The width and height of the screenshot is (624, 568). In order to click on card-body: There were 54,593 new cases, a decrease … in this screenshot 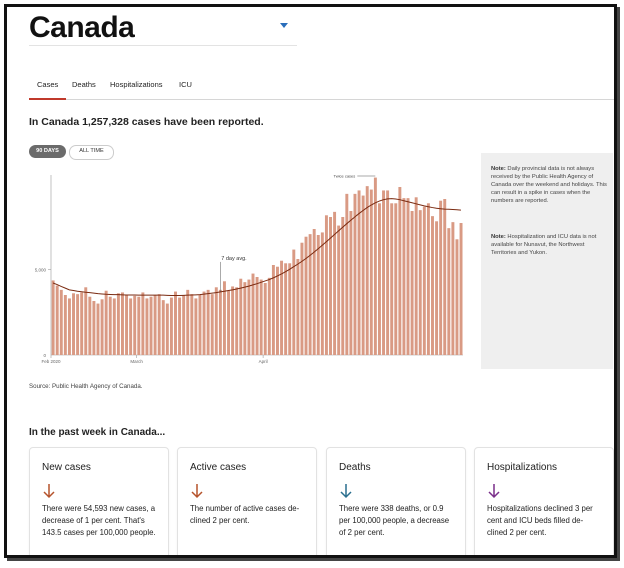, I will do `click(99, 521)`.